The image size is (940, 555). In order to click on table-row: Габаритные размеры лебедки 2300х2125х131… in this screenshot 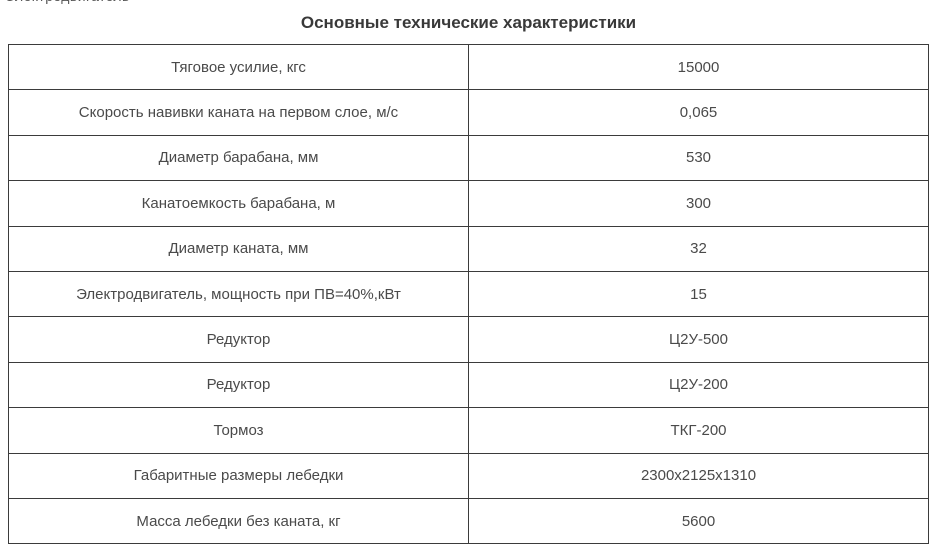, I will do `click(468, 475)`.